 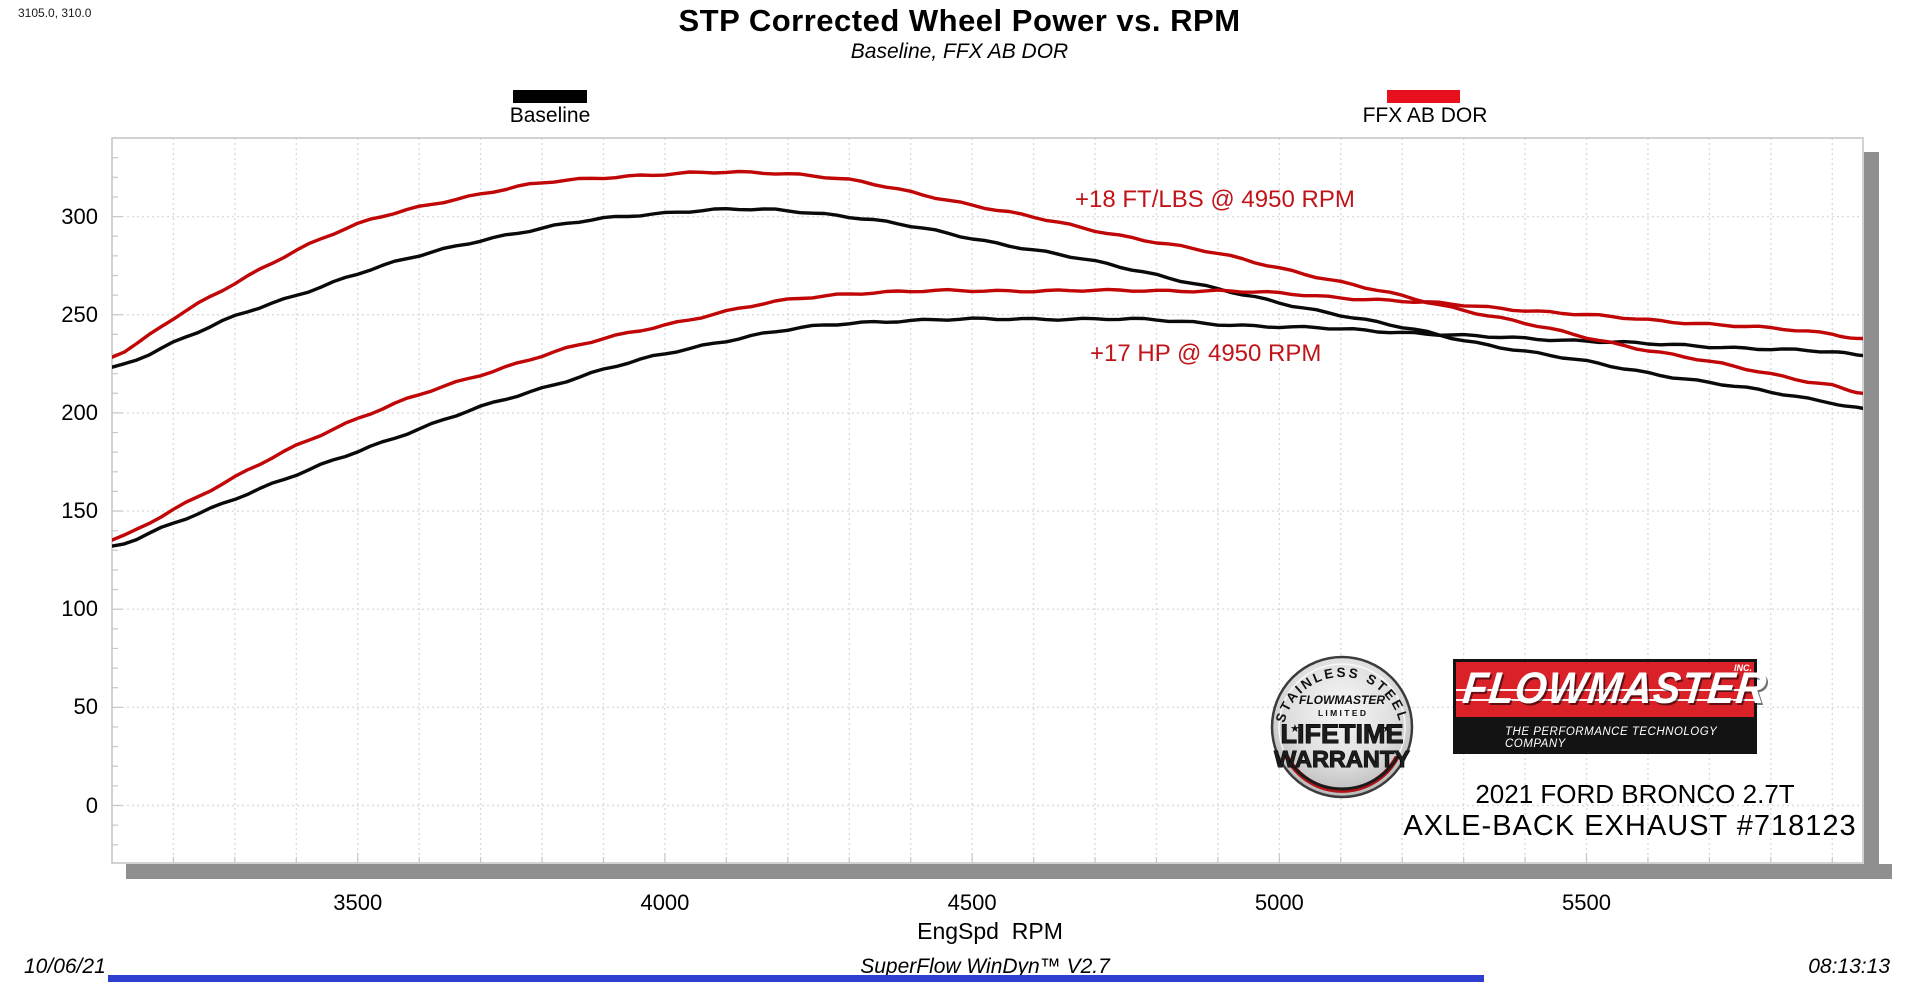 I want to click on legend-label-baseline: Baseline, so click(x=550, y=115).